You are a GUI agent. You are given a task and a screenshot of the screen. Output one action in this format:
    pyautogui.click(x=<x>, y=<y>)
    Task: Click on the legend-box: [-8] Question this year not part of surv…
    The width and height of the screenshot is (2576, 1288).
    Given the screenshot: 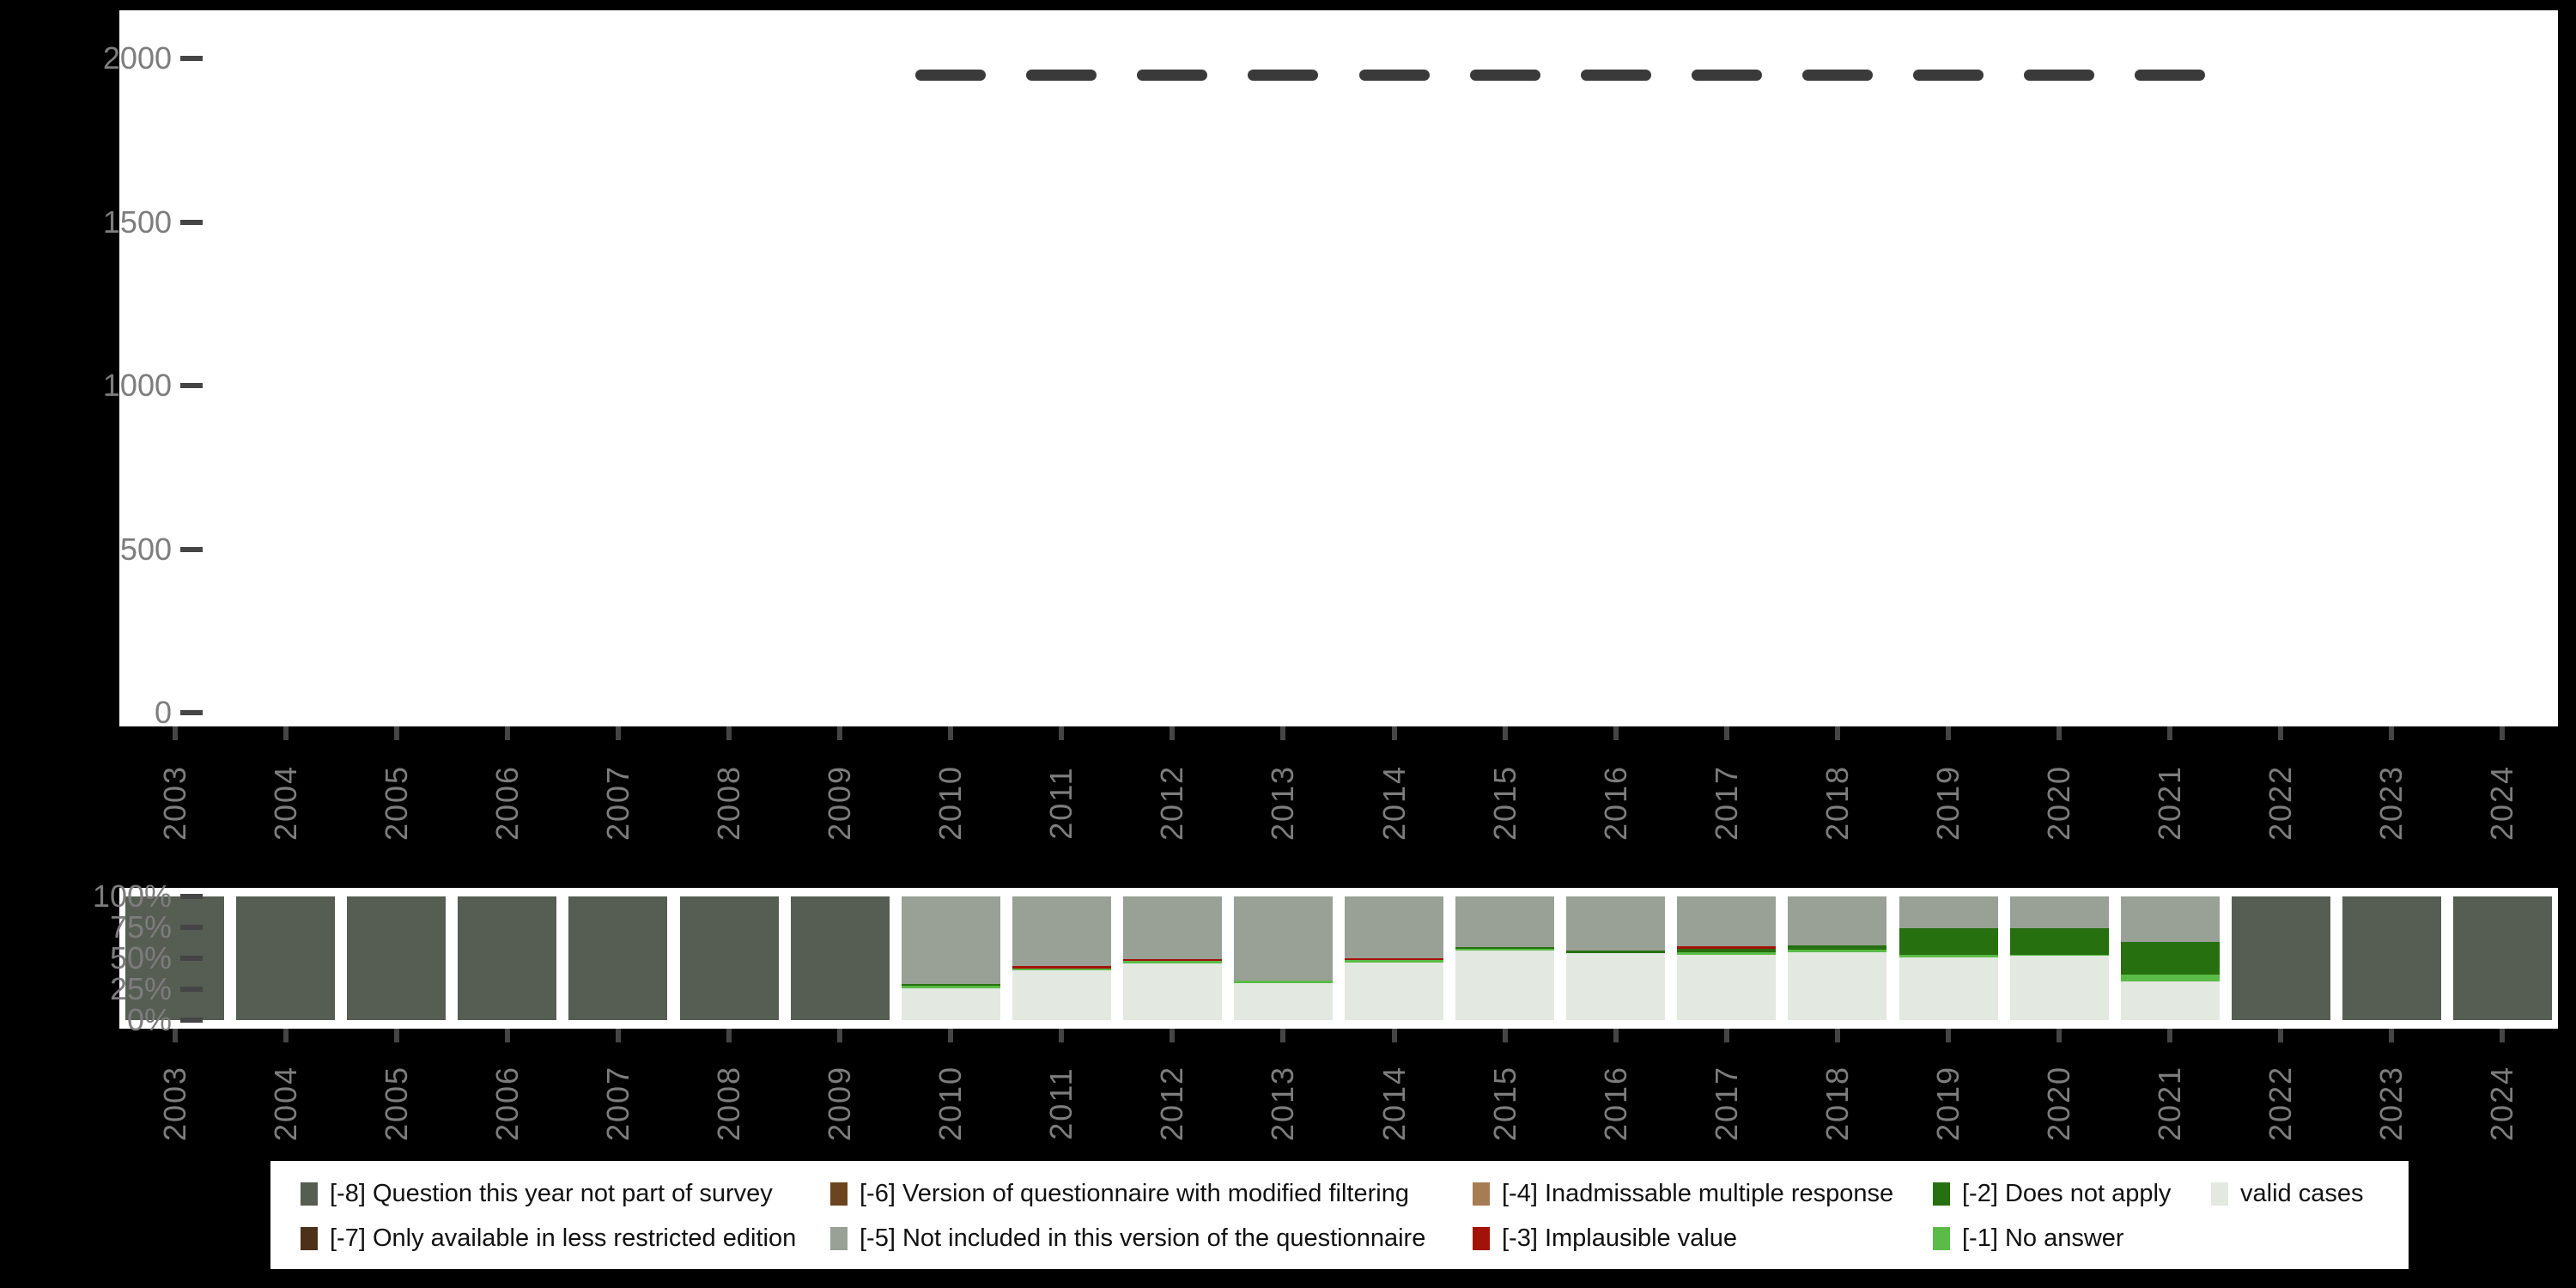 What is the action you would take?
    pyautogui.click(x=1339, y=1215)
    